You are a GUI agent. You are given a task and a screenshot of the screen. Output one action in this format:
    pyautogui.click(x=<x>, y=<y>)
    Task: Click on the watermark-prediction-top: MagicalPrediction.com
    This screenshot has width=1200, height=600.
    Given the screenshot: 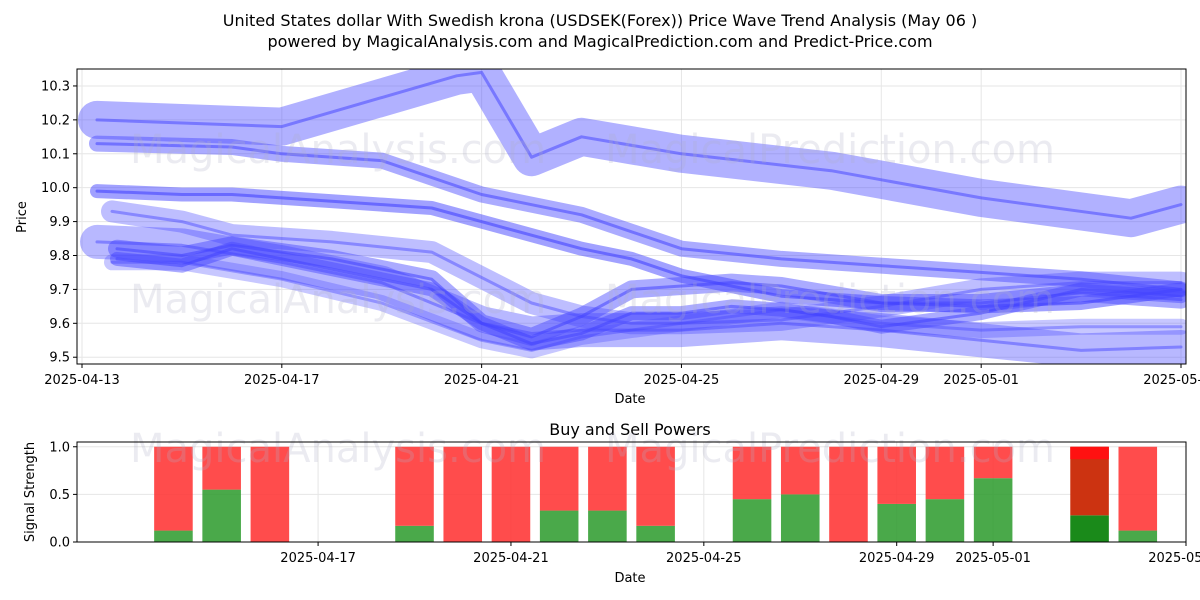 What is the action you would take?
    pyautogui.click(x=830, y=150)
    